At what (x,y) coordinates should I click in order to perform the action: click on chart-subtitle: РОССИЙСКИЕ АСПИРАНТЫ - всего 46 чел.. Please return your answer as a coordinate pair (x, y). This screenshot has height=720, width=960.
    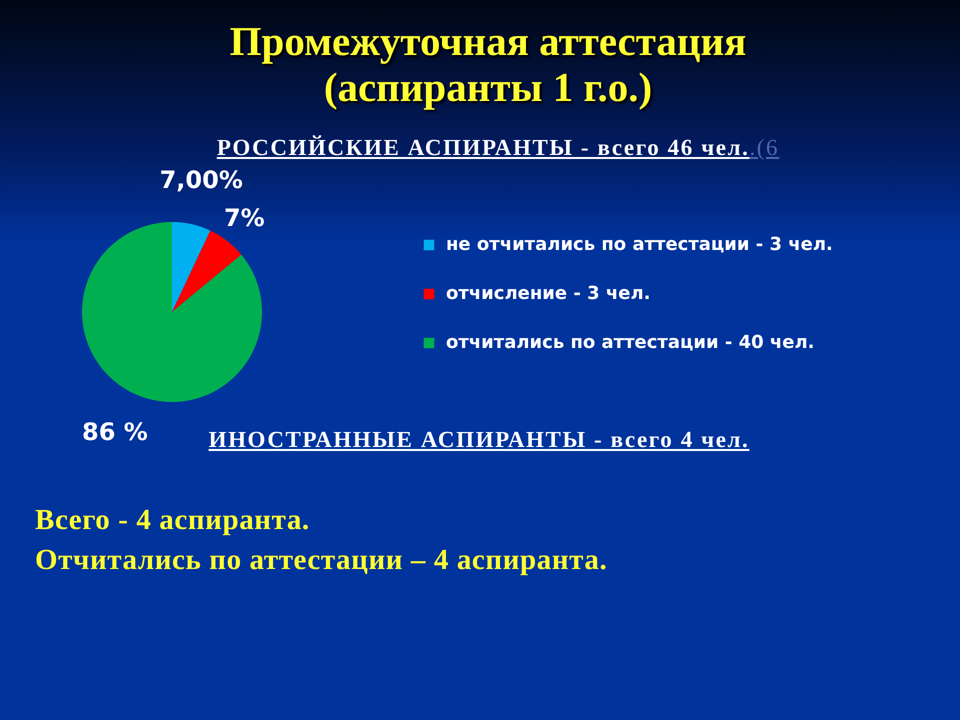
    Looking at the image, I should click on (483, 147).